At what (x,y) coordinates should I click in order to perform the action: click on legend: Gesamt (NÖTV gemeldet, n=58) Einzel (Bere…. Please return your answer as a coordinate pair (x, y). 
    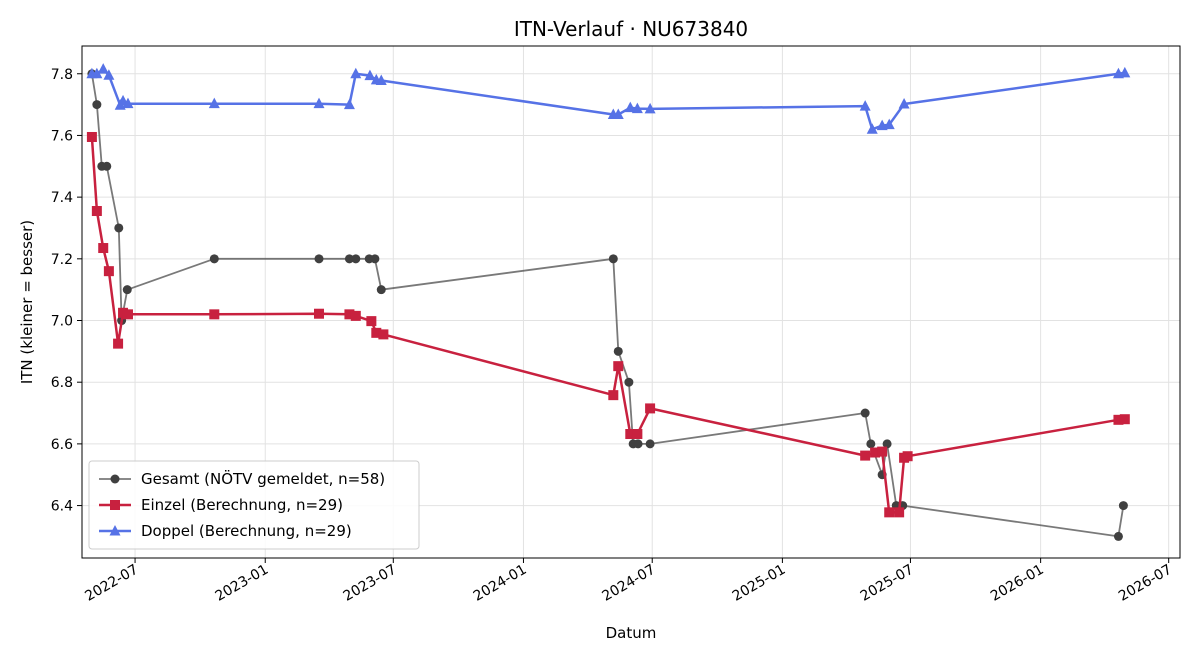
    Looking at the image, I should click on (254, 505).